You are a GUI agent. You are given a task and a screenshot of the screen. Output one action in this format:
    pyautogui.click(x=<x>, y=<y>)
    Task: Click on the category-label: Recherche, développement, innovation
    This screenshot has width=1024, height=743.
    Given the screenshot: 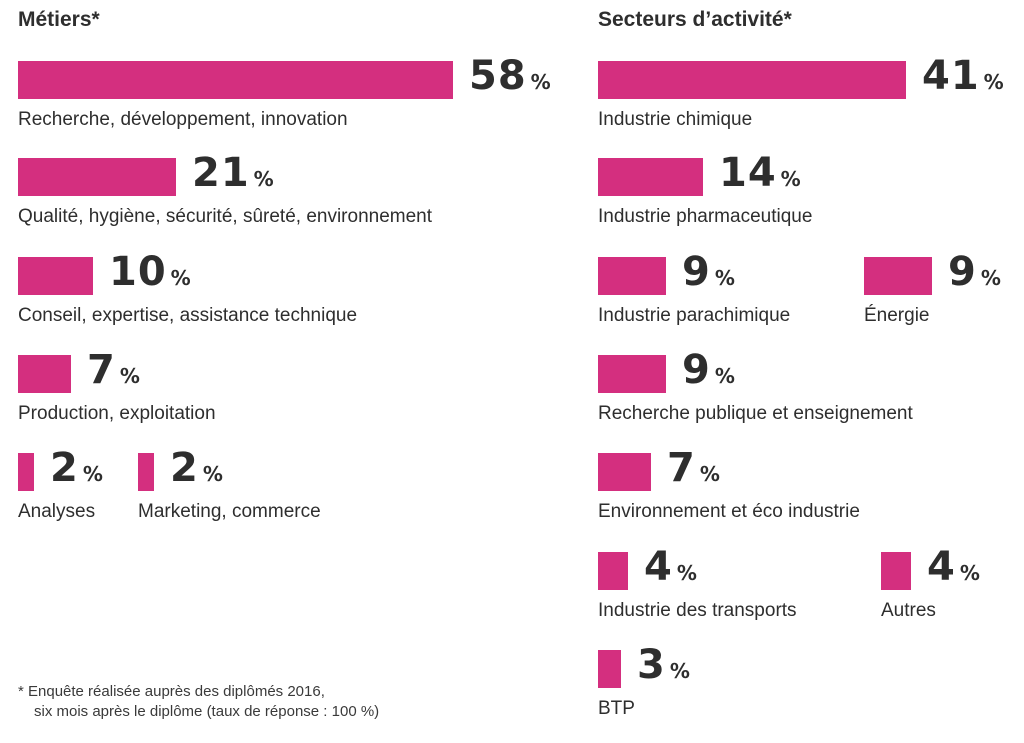 What is the action you would take?
    pyautogui.click(x=183, y=119)
    